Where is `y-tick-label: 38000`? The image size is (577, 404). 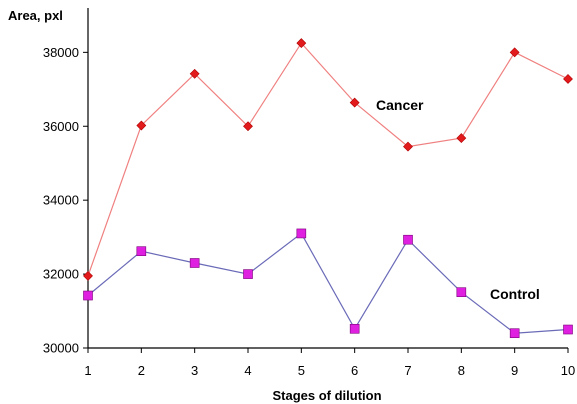
y-tick-label: 38000 is located at coordinates (61, 52).